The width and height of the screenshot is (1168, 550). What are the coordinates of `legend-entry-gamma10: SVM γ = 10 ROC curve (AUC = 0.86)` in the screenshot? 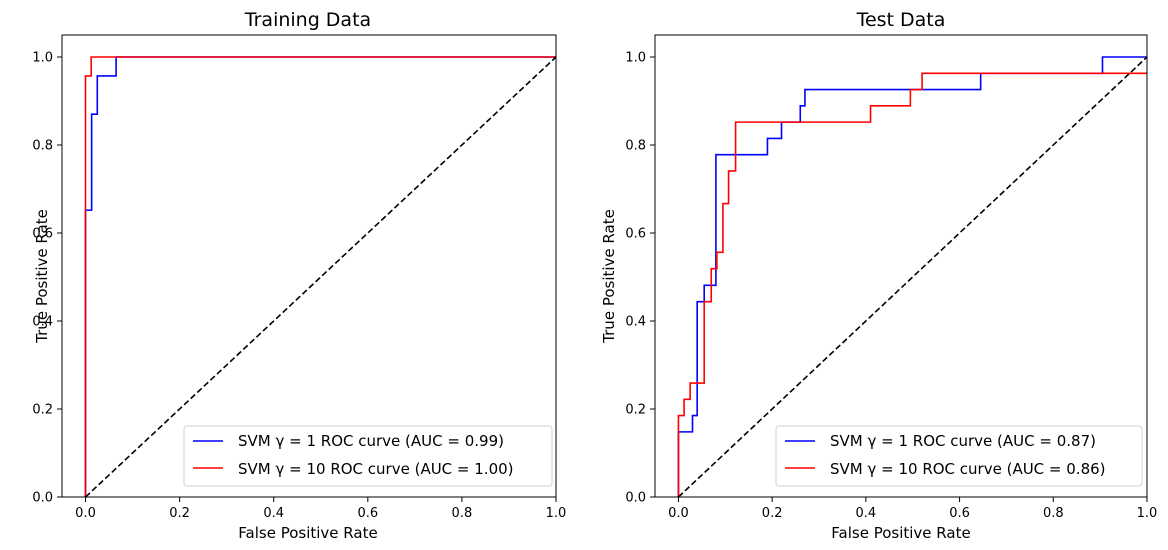 It's located at (968, 469).